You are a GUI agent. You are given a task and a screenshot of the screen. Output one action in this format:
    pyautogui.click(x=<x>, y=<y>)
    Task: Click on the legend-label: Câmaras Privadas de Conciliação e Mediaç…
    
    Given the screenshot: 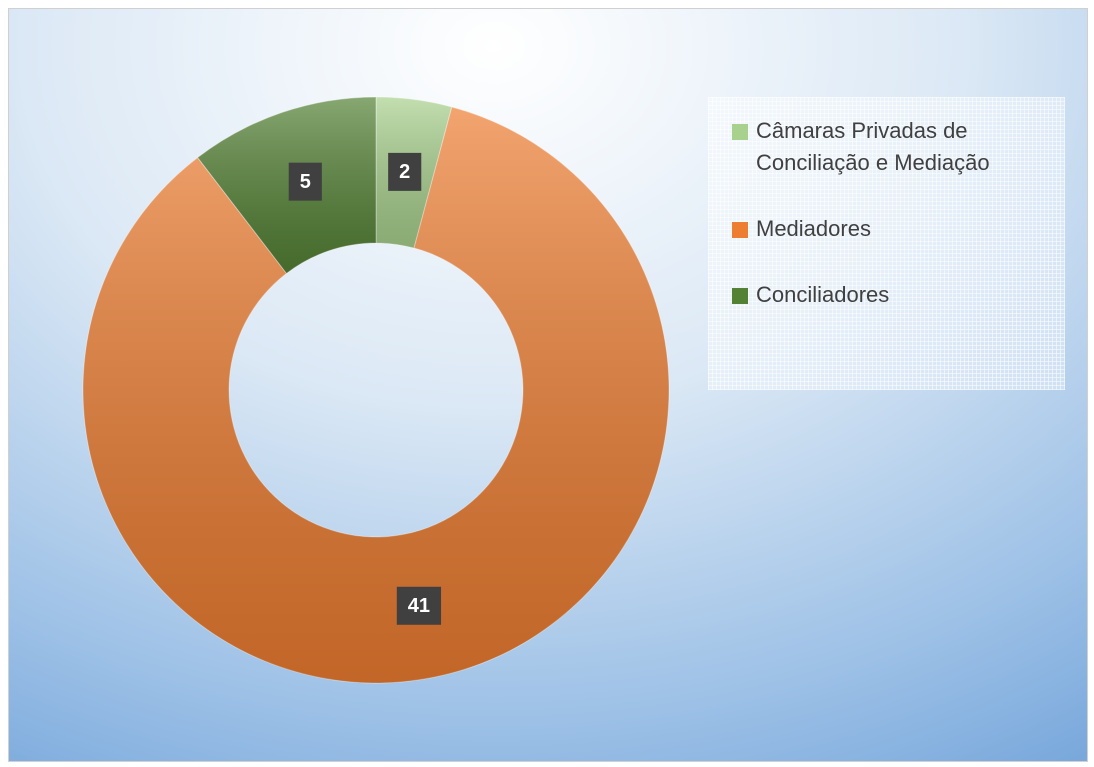 What is the action you would take?
    pyautogui.click(x=873, y=146)
    